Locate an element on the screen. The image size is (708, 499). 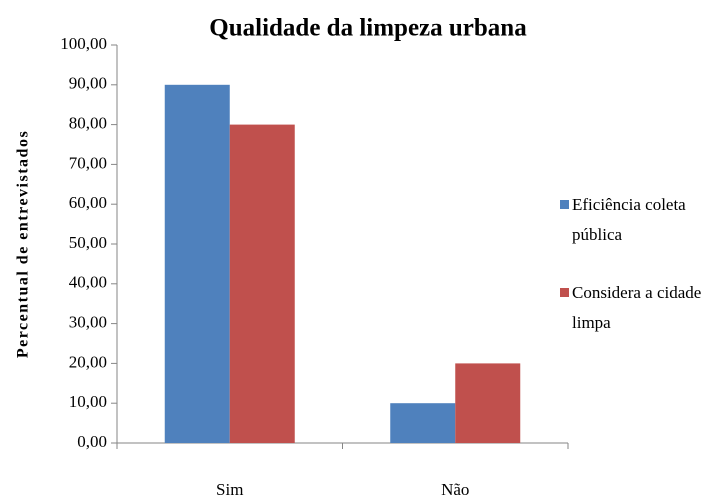
y-tick-label: 70,00 is located at coordinates (88, 162).